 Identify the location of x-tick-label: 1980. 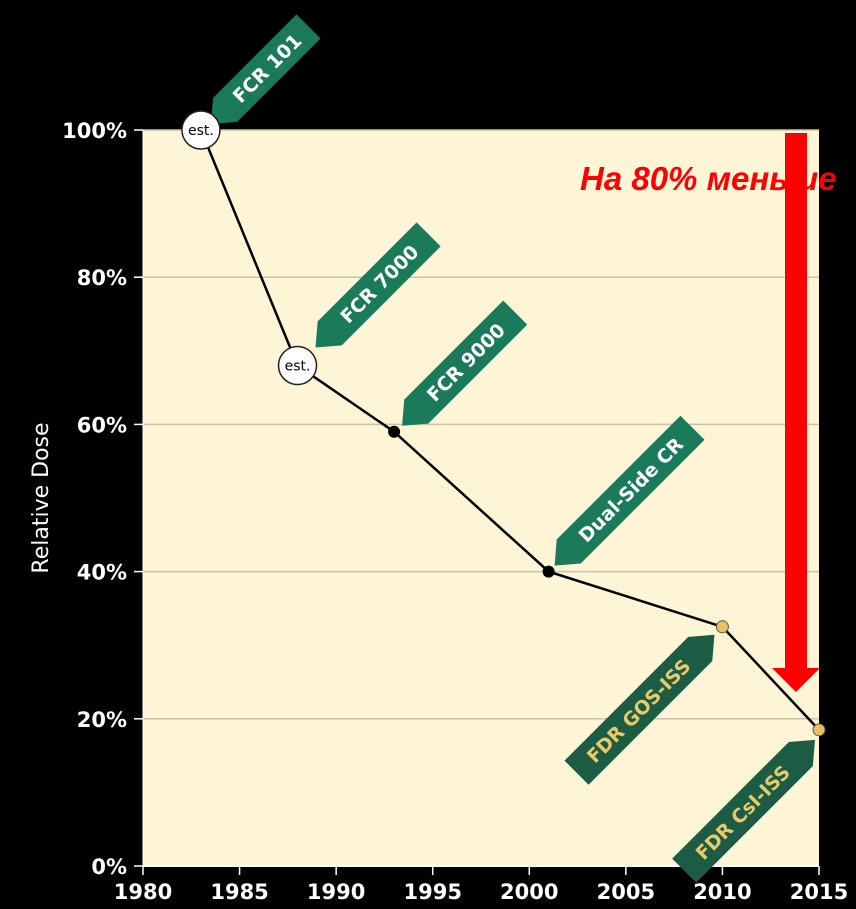
(143, 892).